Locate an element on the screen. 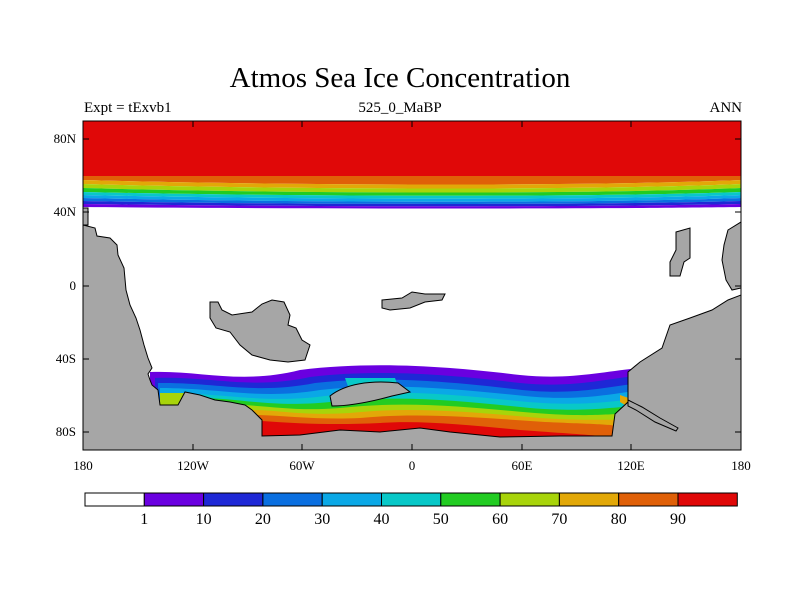 The width and height of the screenshot is (800, 600). land-central-island is located at coordinates (413, 301).